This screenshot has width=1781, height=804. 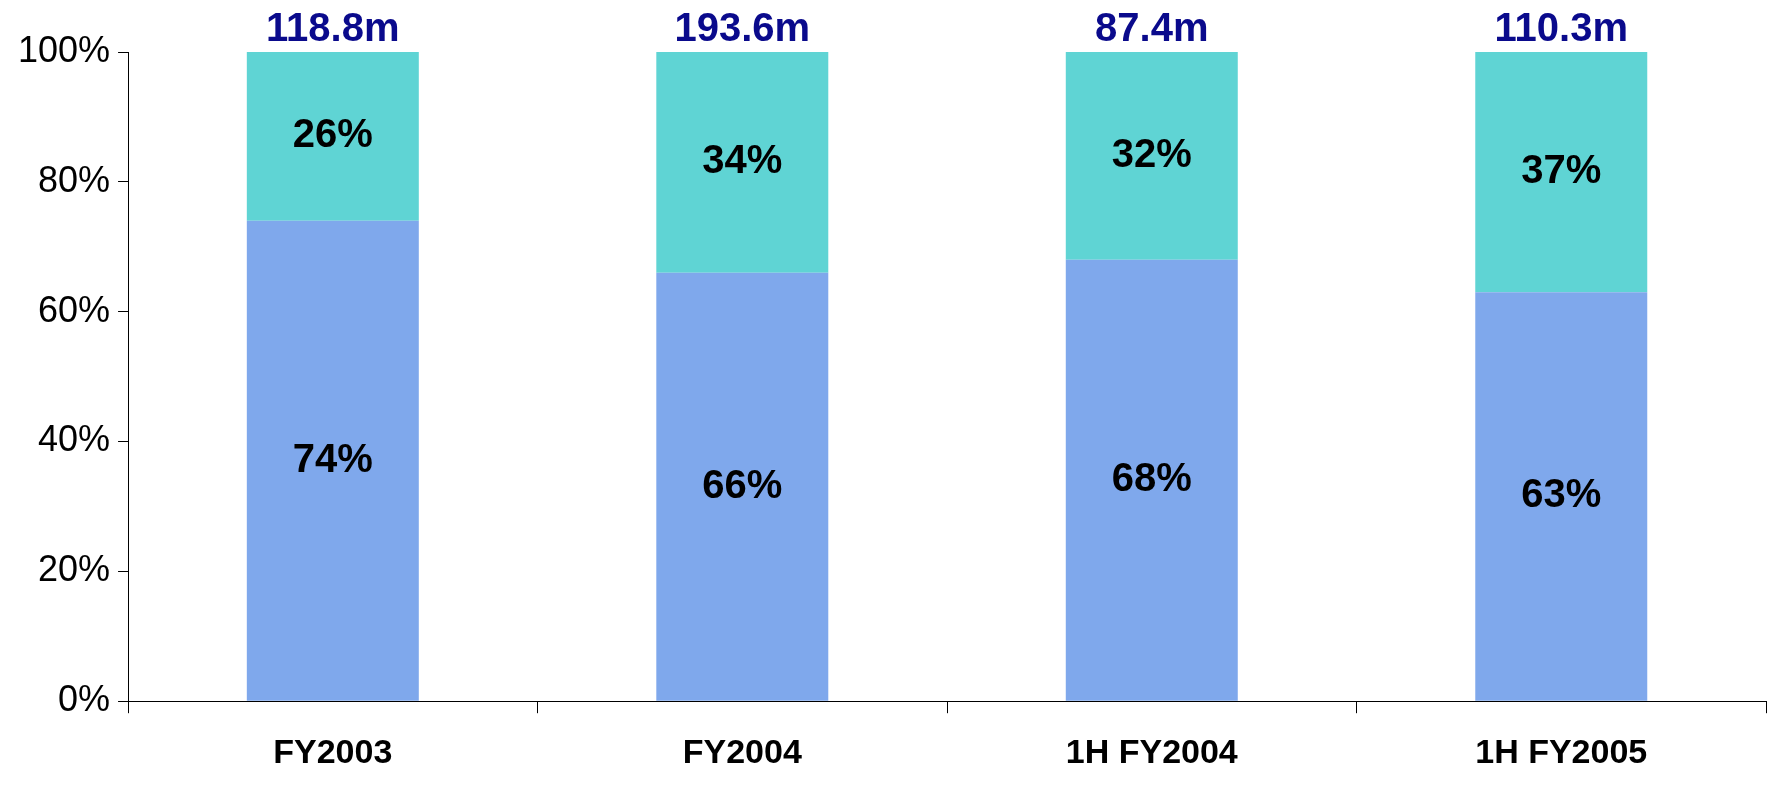 I want to click on data-label: 74%, so click(x=332, y=457).